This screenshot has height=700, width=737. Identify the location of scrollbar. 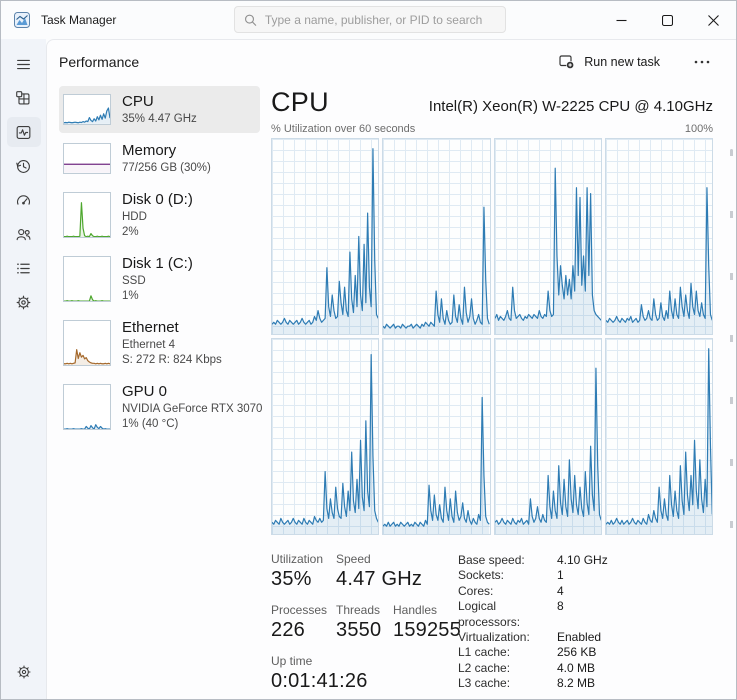
(731, 344).